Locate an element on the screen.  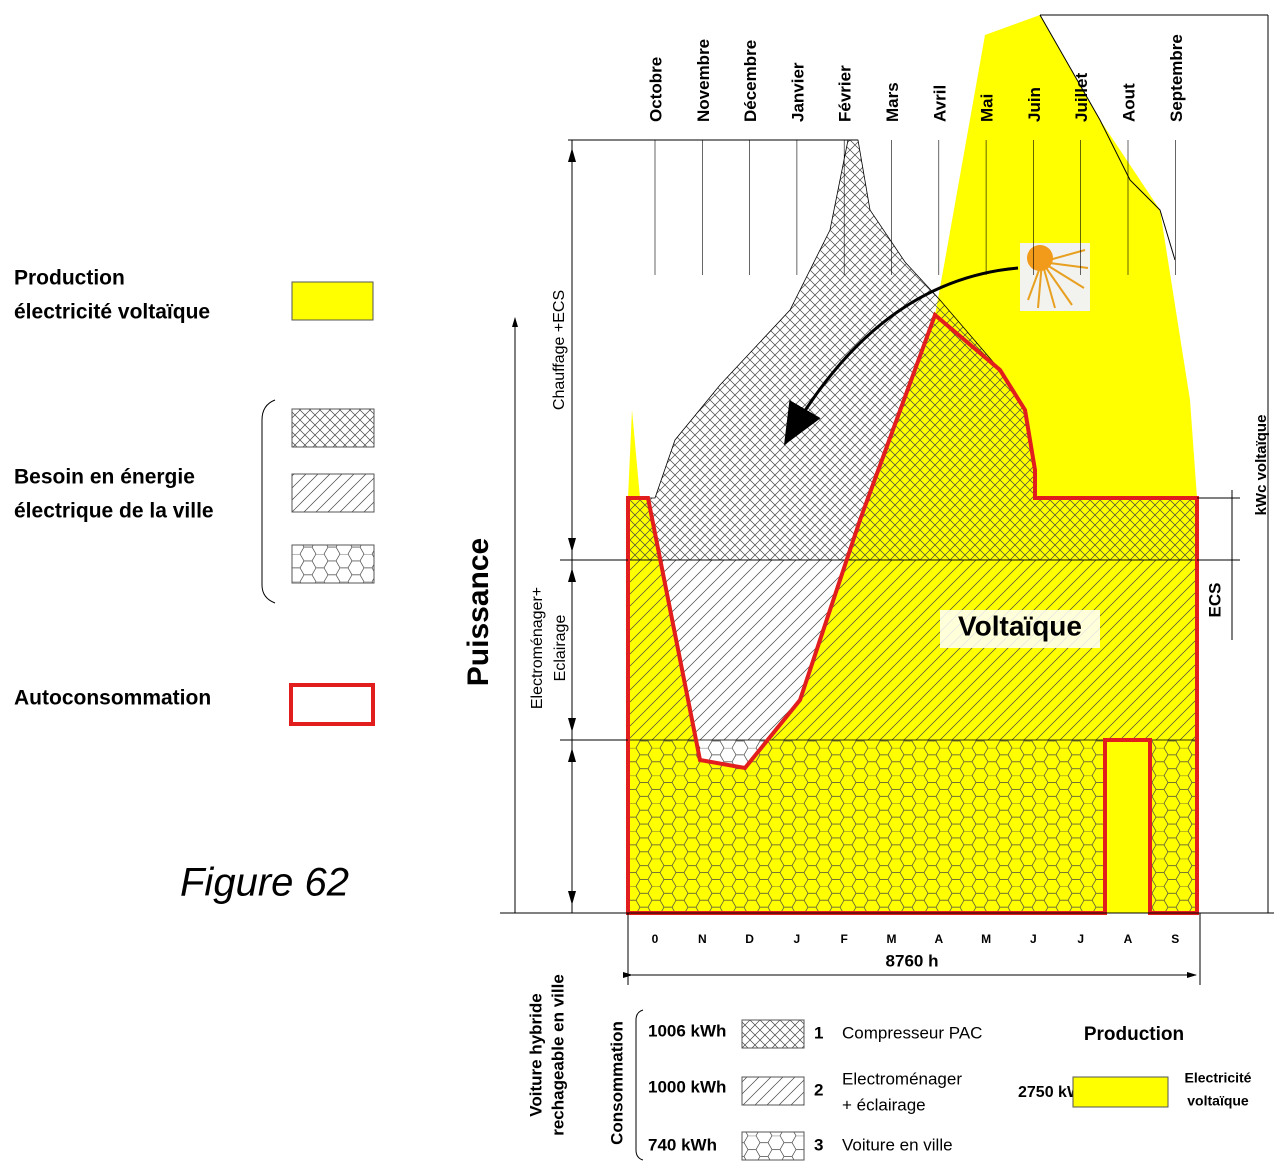
sun-disc is located at coordinates (1040, 258).